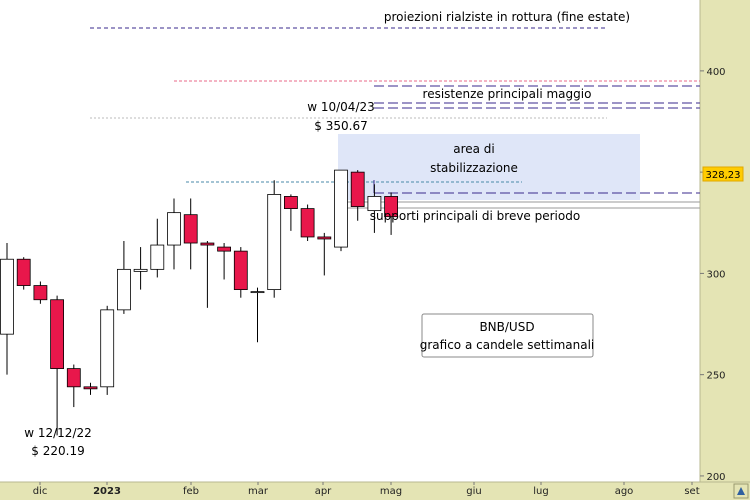 This screenshot has height=500, width=750. Describe the element at coordinates (715, 72) in the screenshot. I see `y-tick-label: 400` at that location.